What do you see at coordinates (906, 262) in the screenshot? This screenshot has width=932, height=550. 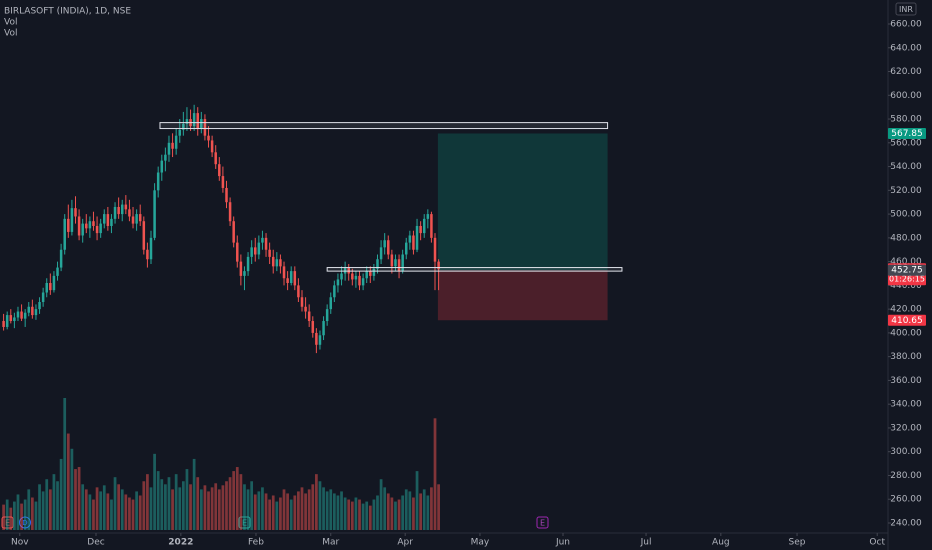 I see `y-tick-label: 460.00` at bounding box center [906, 262].